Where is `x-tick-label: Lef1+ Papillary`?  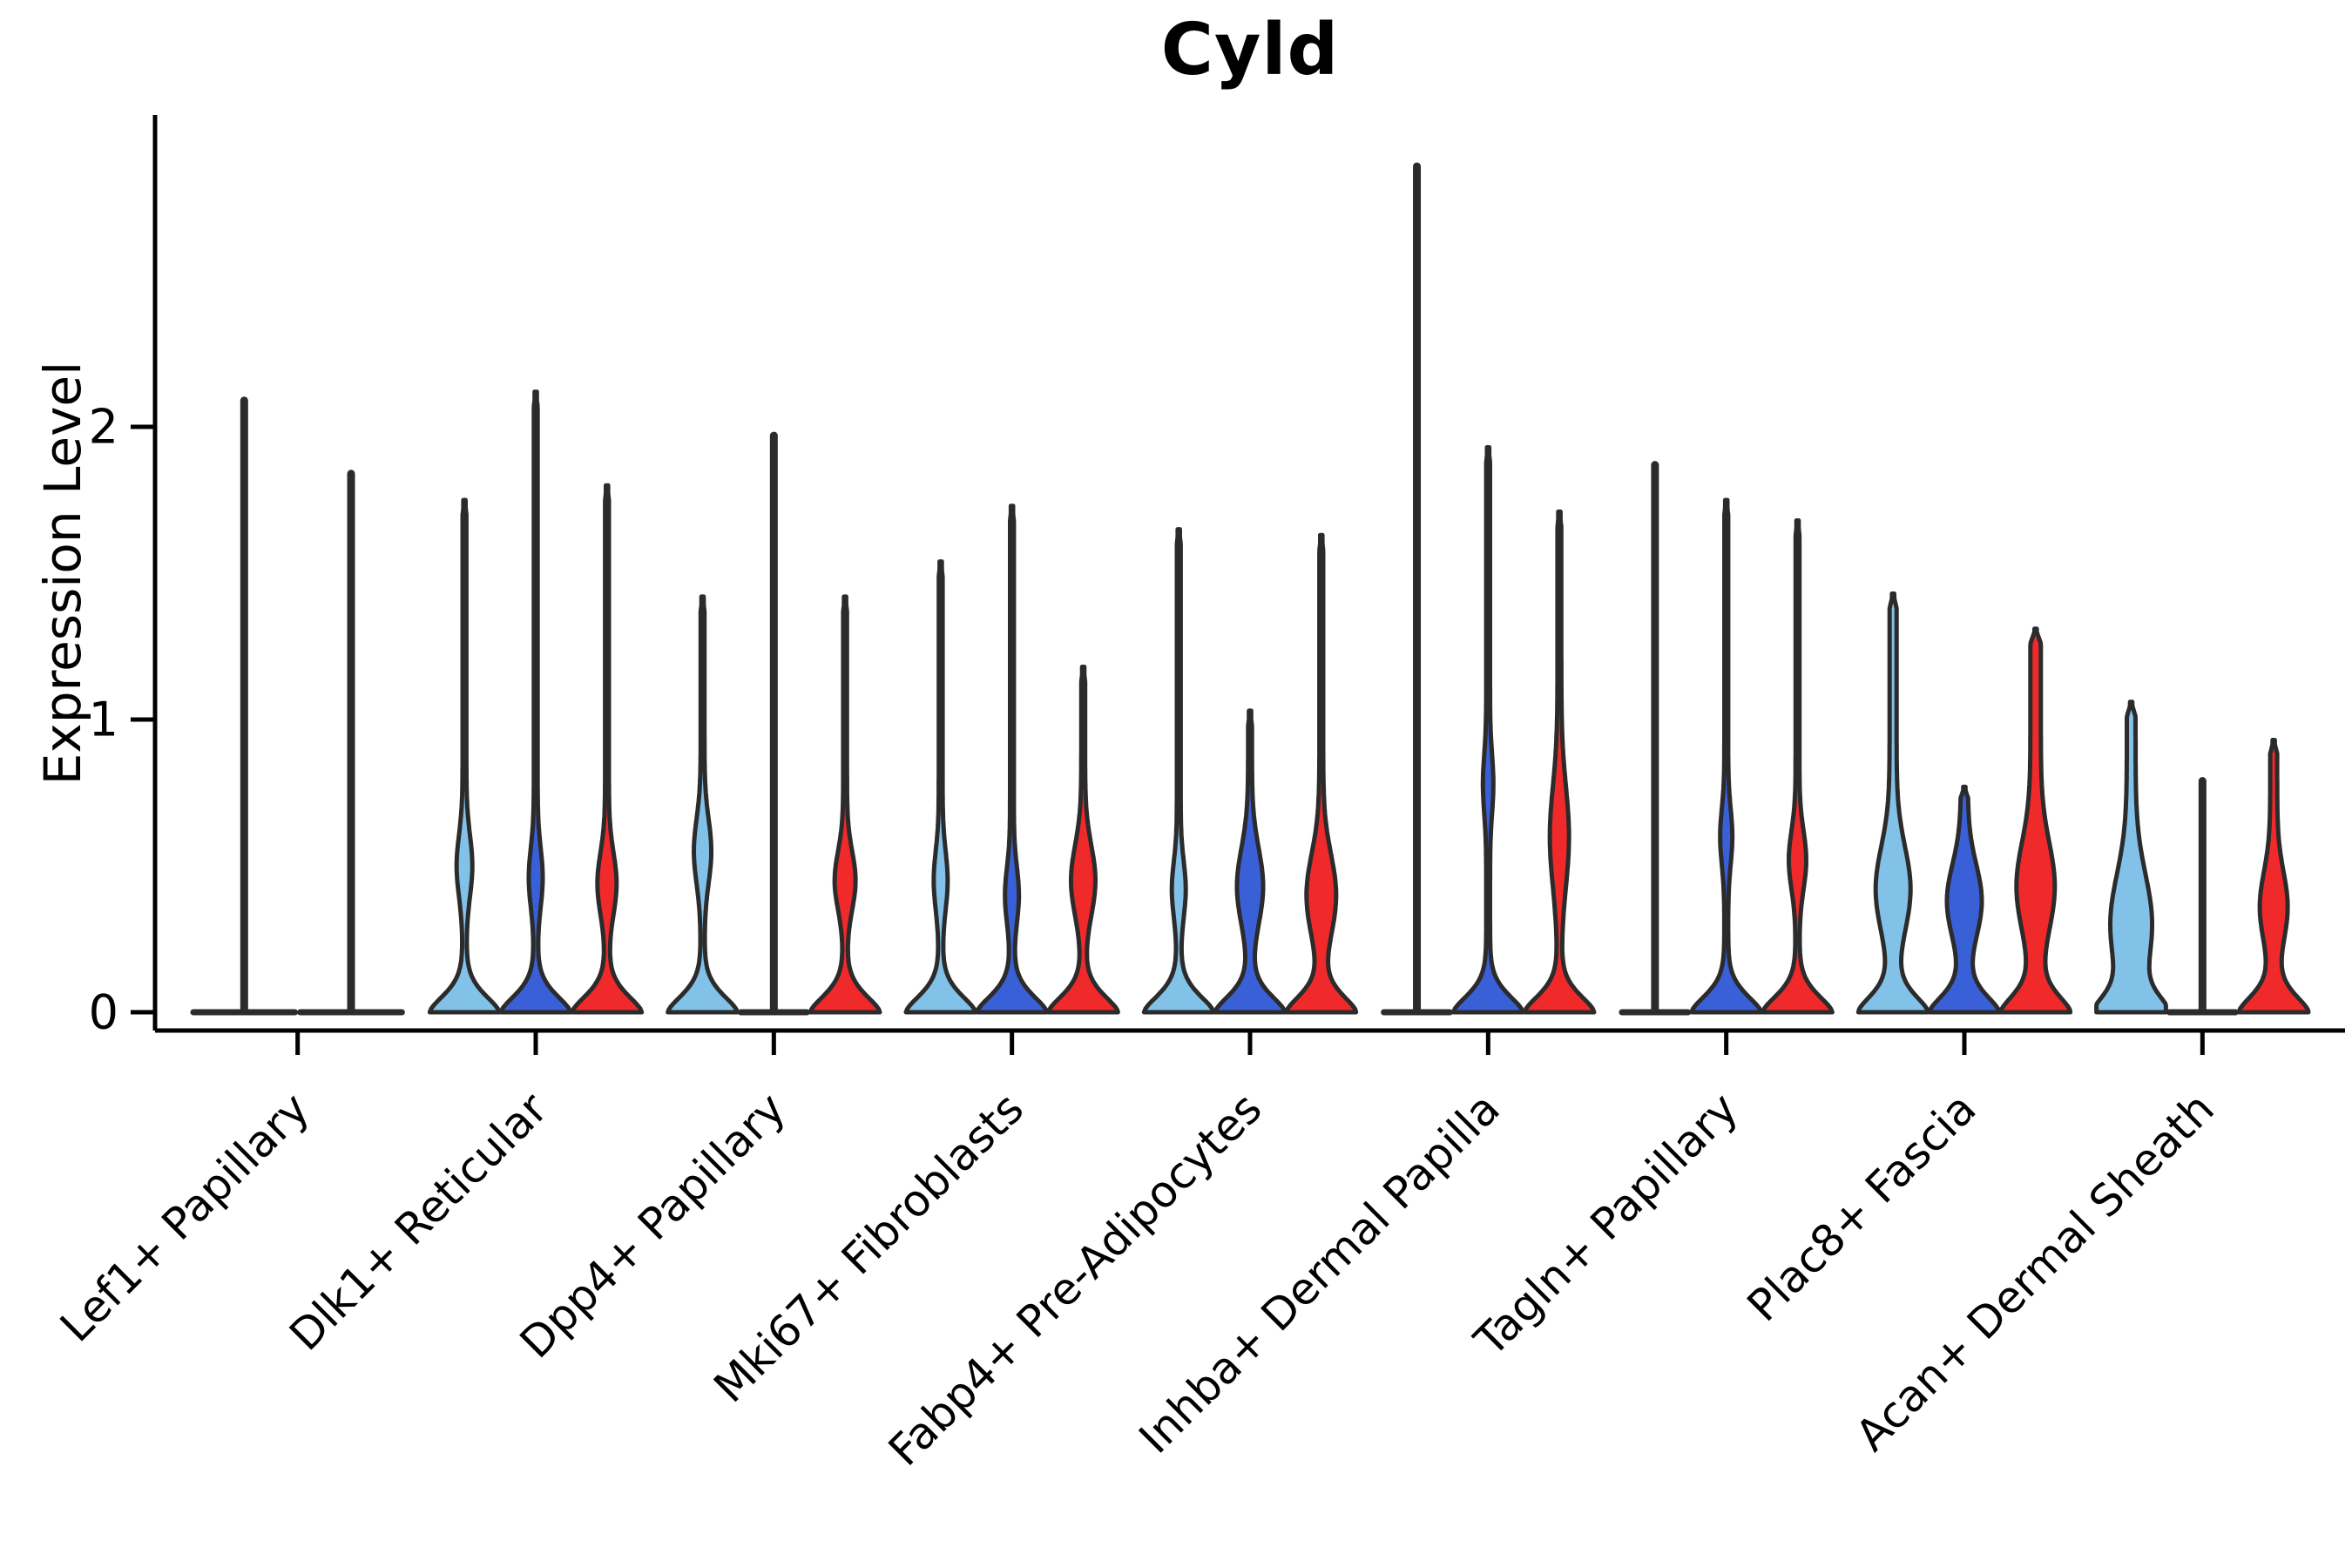 x-tick-label: Lef1+ Papillary is located at coordinates (185, 1217).